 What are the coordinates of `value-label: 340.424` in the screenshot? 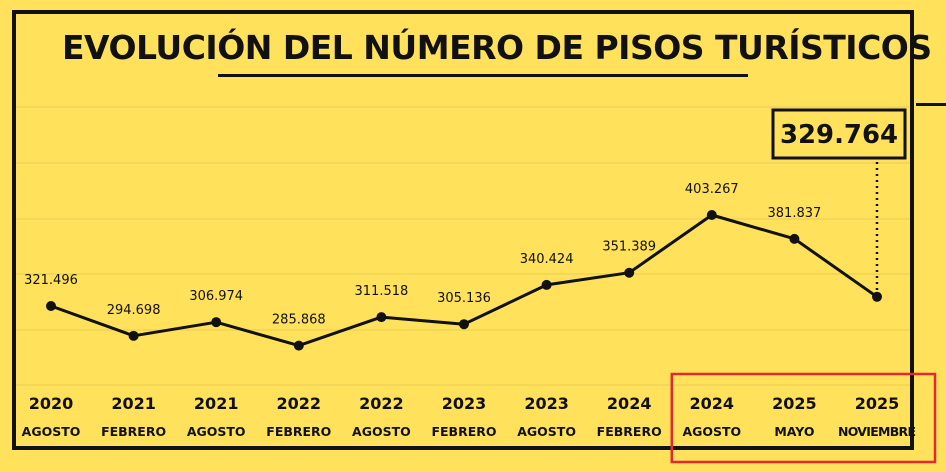 It's located at (547, 259).